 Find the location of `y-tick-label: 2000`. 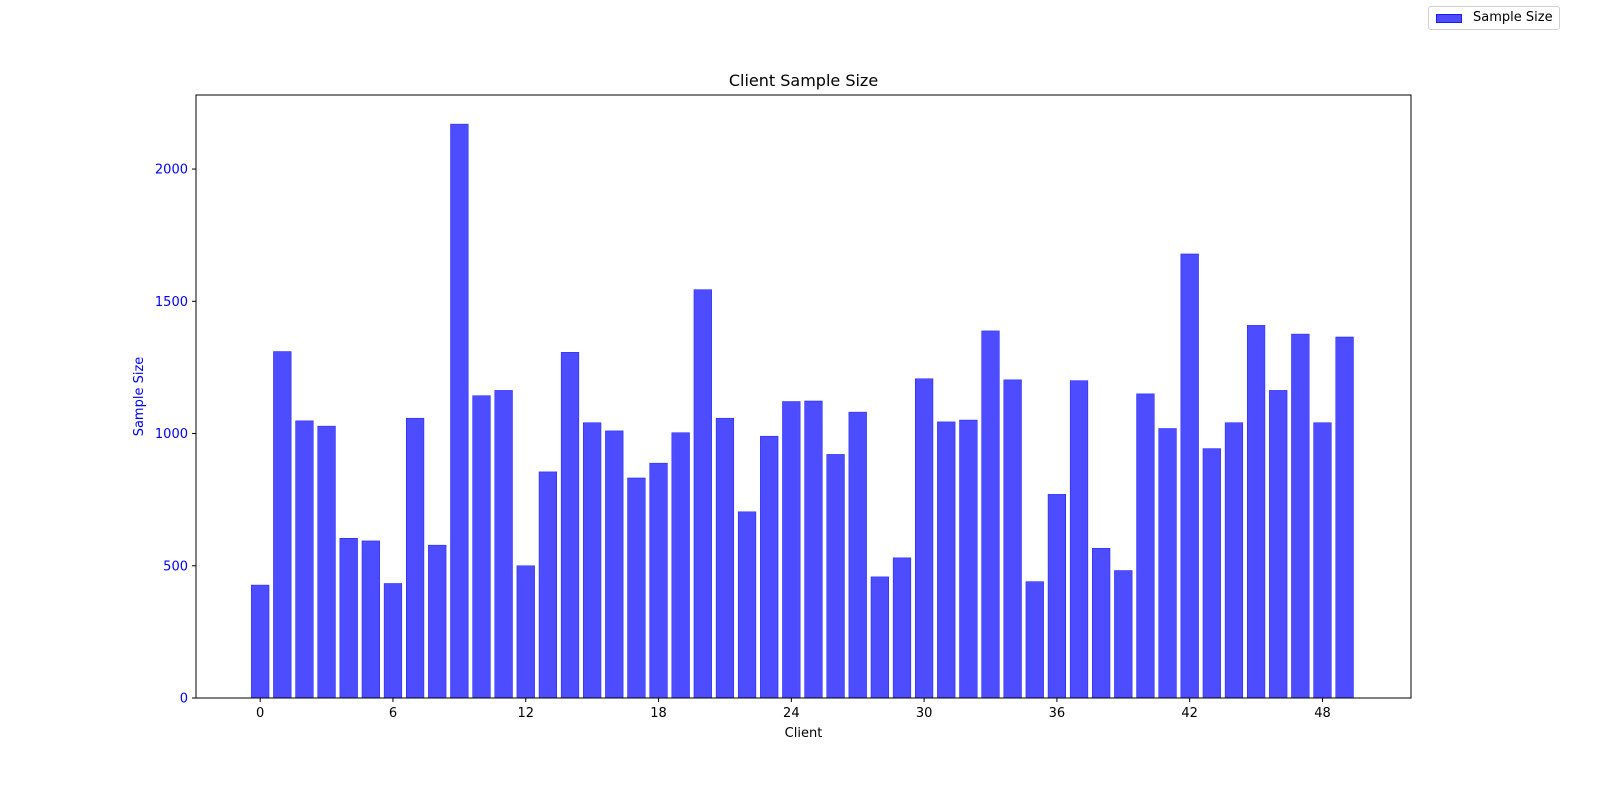

y-tick-label: 2000 is located at coordinates (171, 170).